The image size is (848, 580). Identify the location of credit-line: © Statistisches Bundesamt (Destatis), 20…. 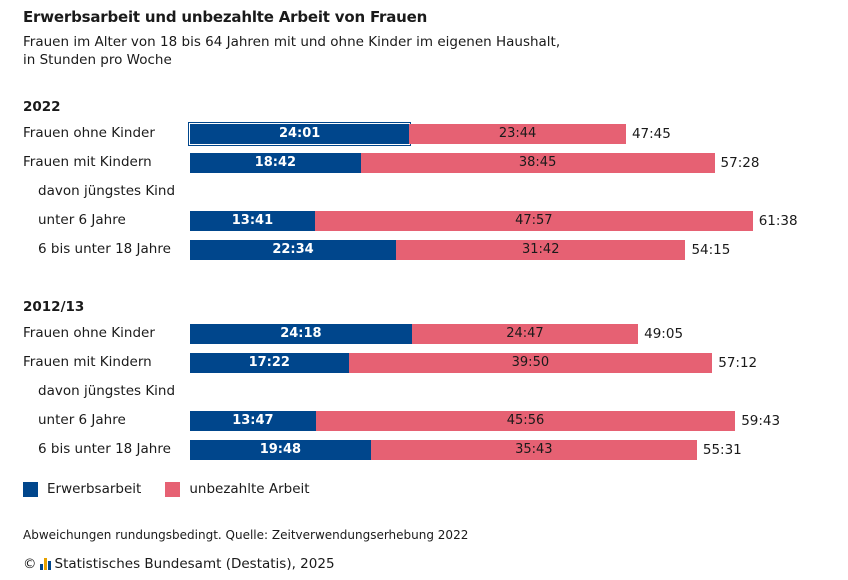
(179, 564).